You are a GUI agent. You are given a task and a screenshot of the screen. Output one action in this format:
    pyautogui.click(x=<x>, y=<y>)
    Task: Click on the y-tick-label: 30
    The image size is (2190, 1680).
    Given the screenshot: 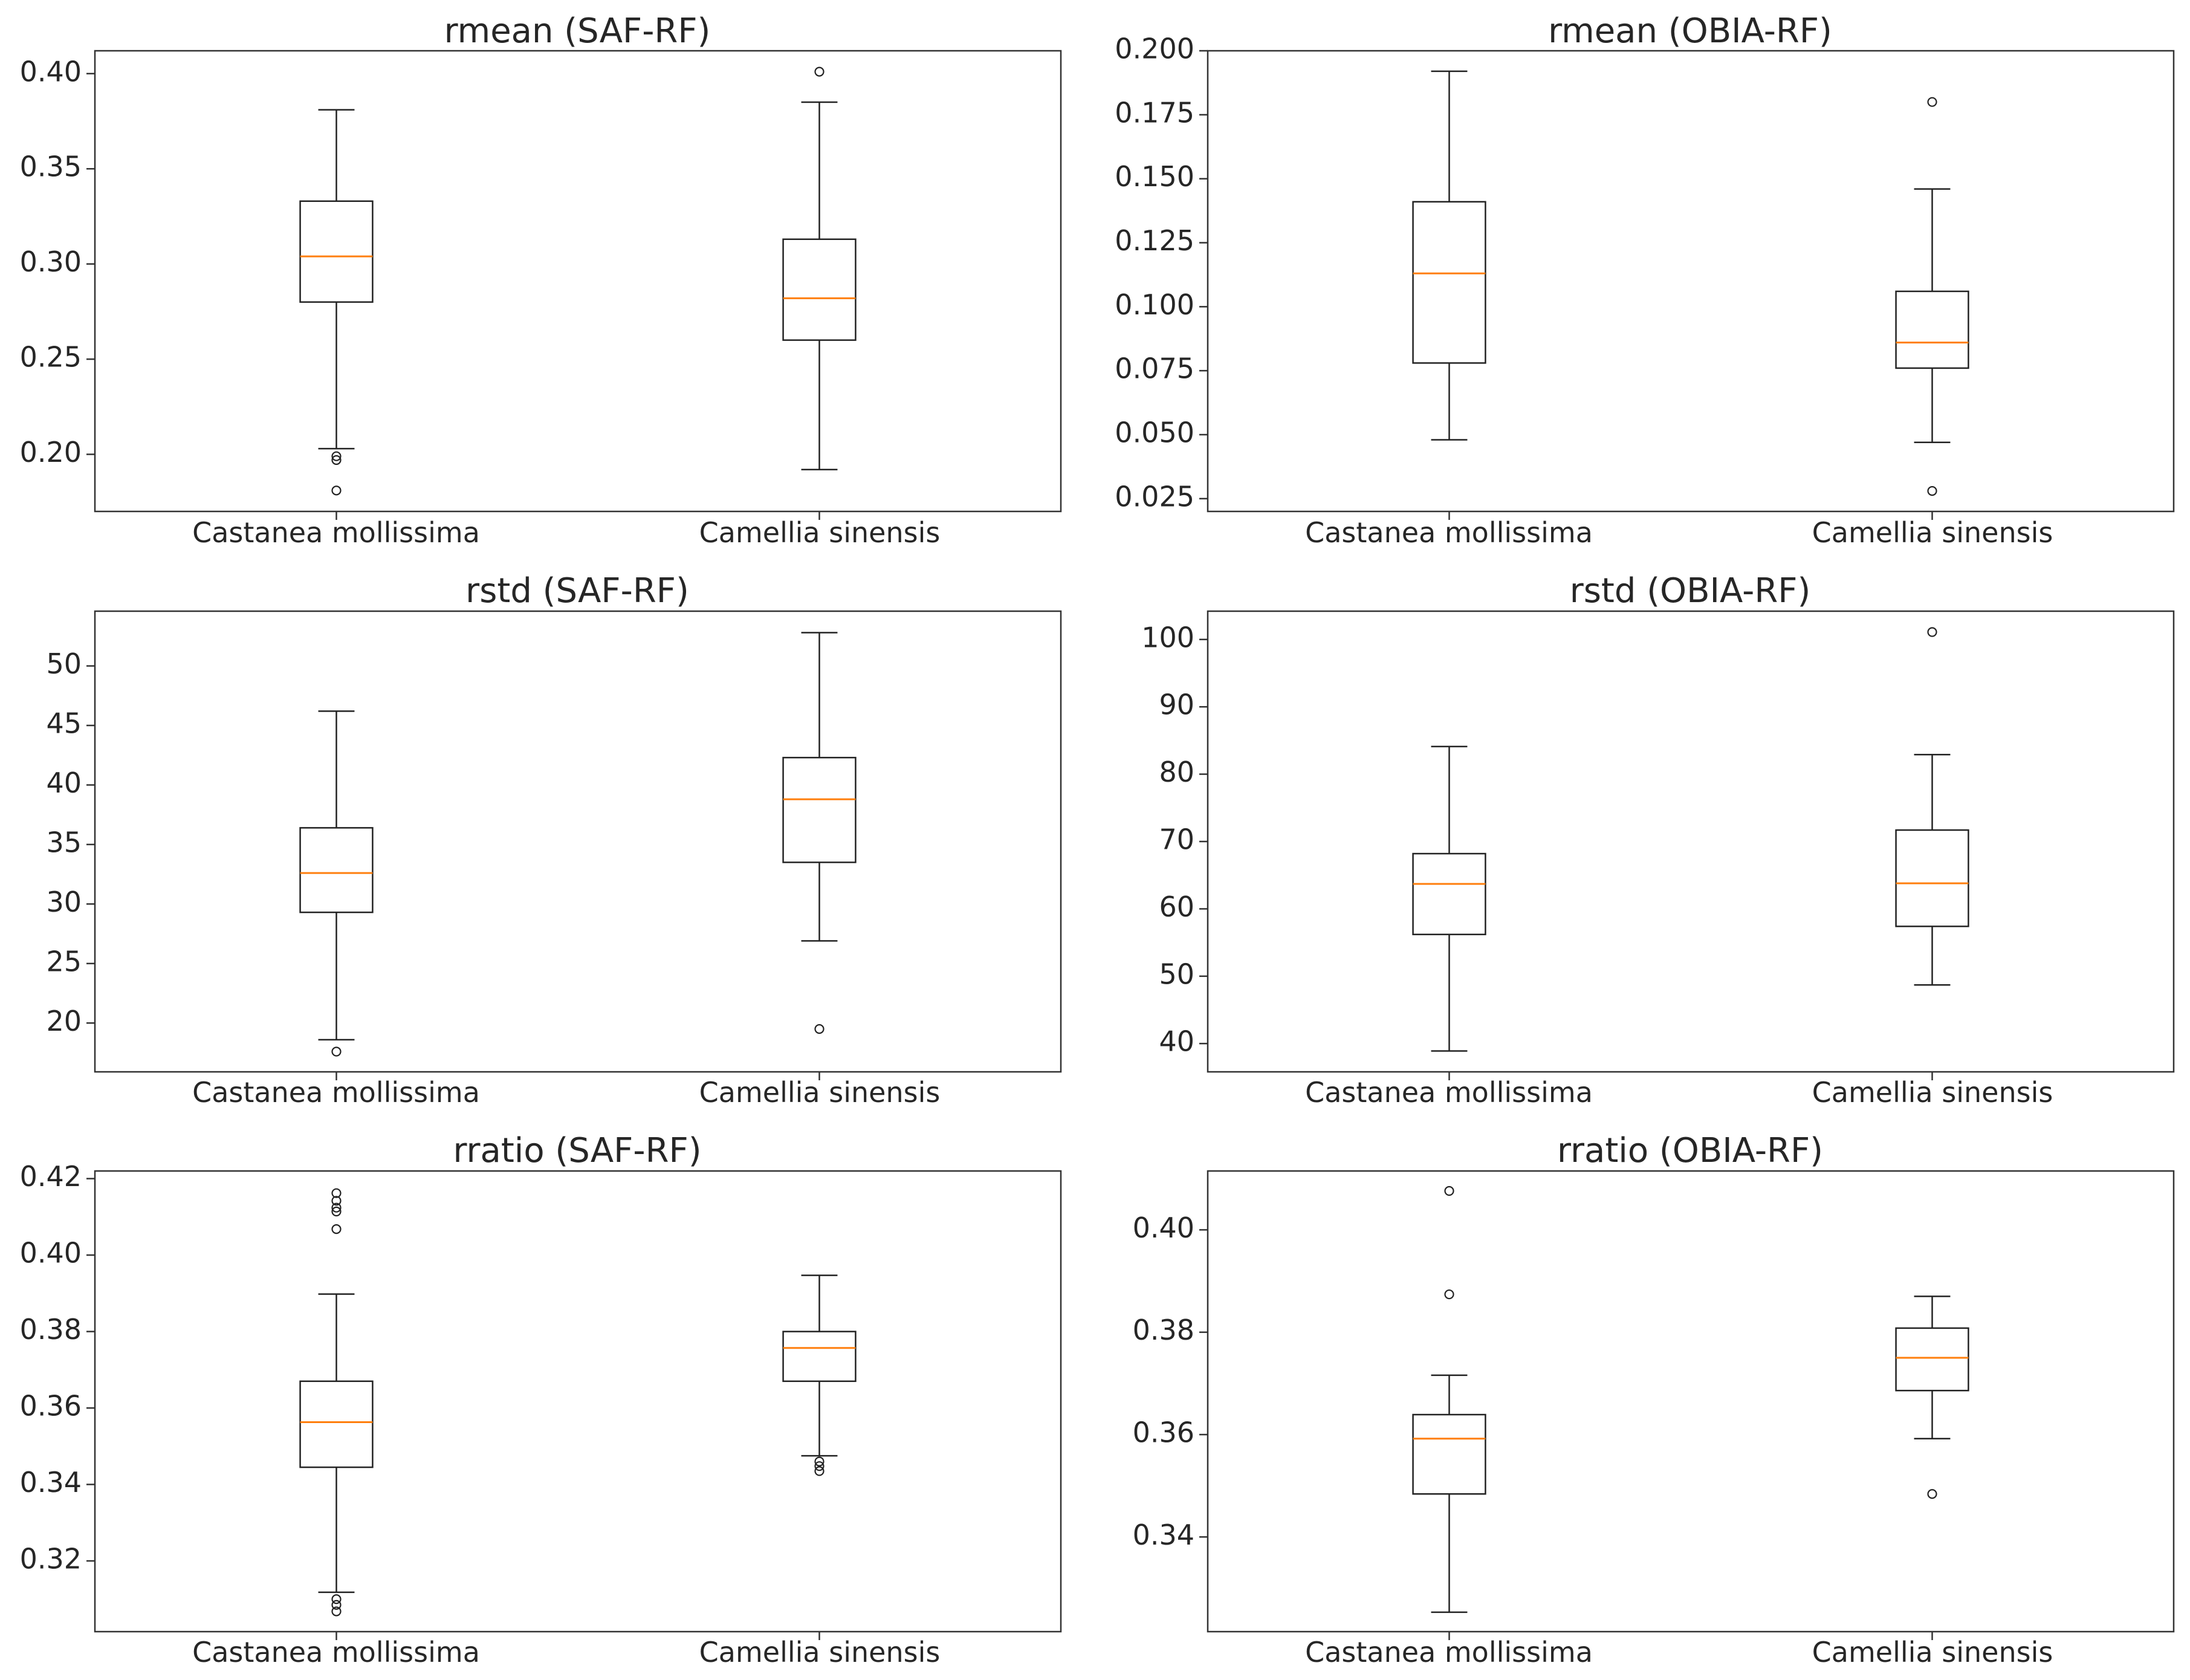 What is the action you would take?
    pyautogui.click(x=64, y=902)
    